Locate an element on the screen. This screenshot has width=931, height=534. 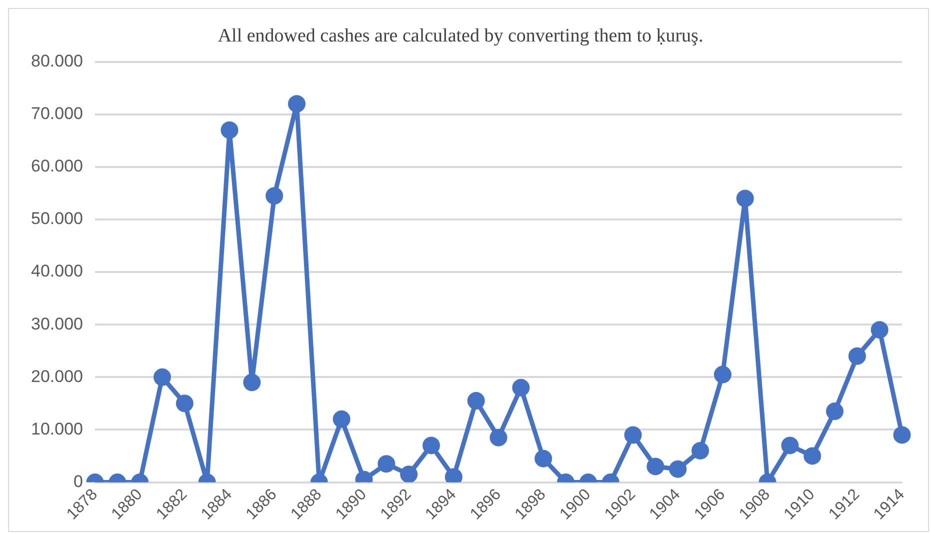
chart-title: All endowed cashes are calculated by converting them to ḳuruş. is located at coordinates (461, 35).